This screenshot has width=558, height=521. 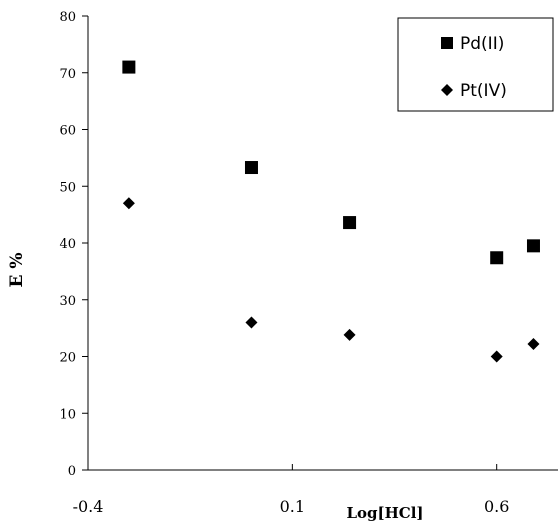 I want to click on legend: Pd(II) Pt(IV), so click(x=475, y=64).